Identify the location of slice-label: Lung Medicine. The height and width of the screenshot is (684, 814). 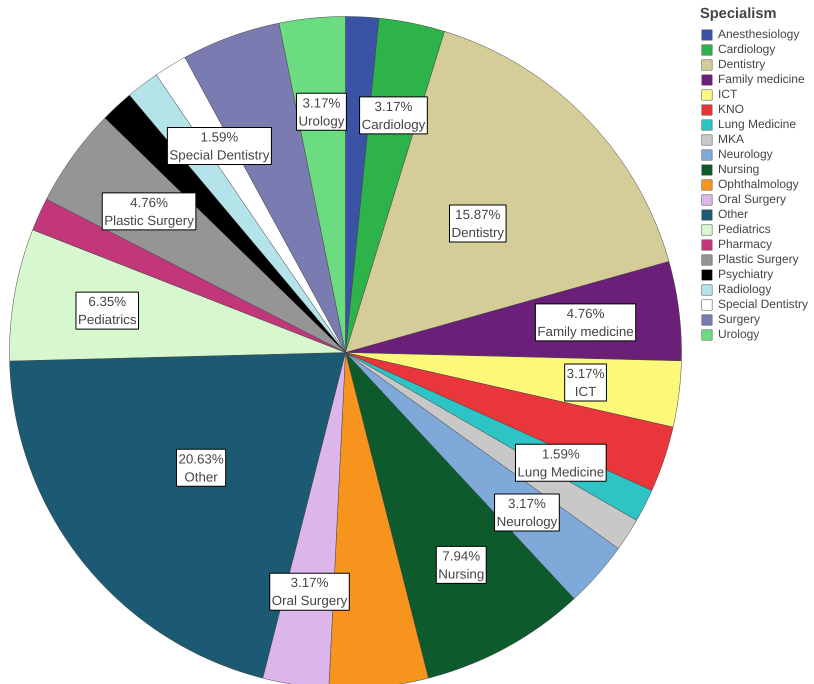
(560, 472).